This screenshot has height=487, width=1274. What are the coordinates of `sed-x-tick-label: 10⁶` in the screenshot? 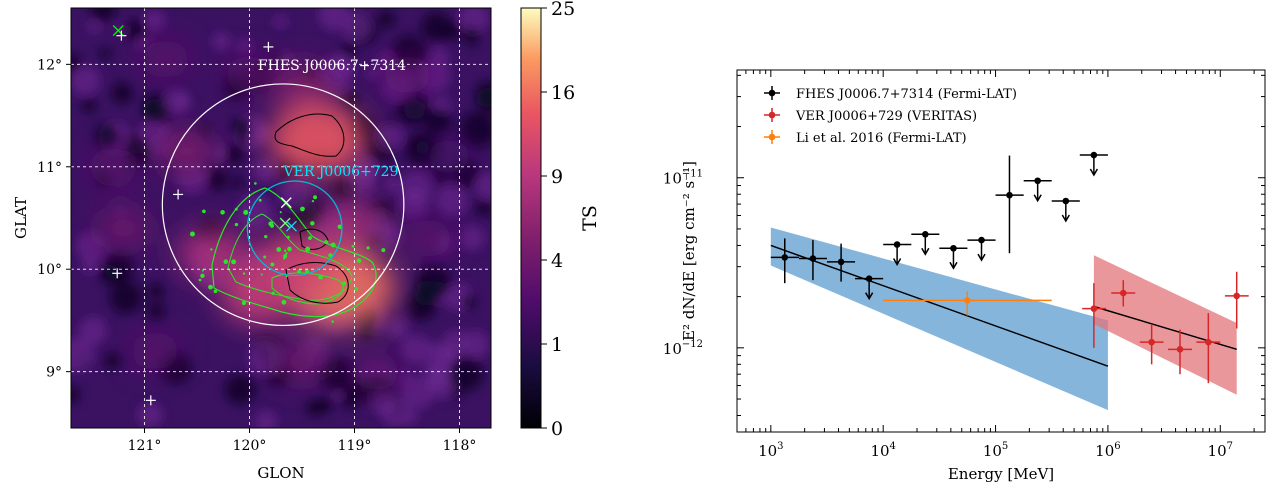 It's located at (1107, 450).